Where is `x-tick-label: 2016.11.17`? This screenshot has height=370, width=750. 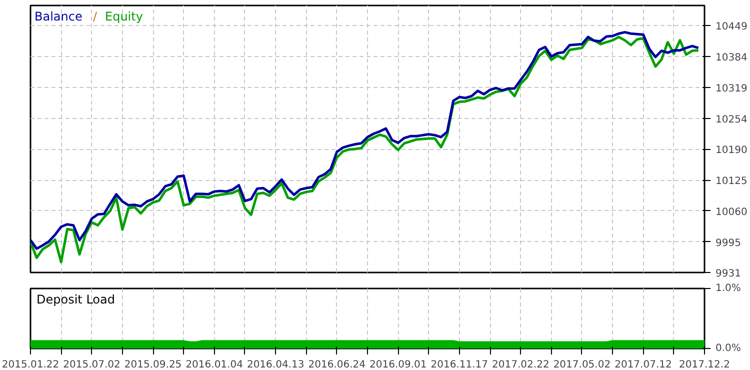 x-tick-label: 2016.11.17 is located at coordinates (459, 365).